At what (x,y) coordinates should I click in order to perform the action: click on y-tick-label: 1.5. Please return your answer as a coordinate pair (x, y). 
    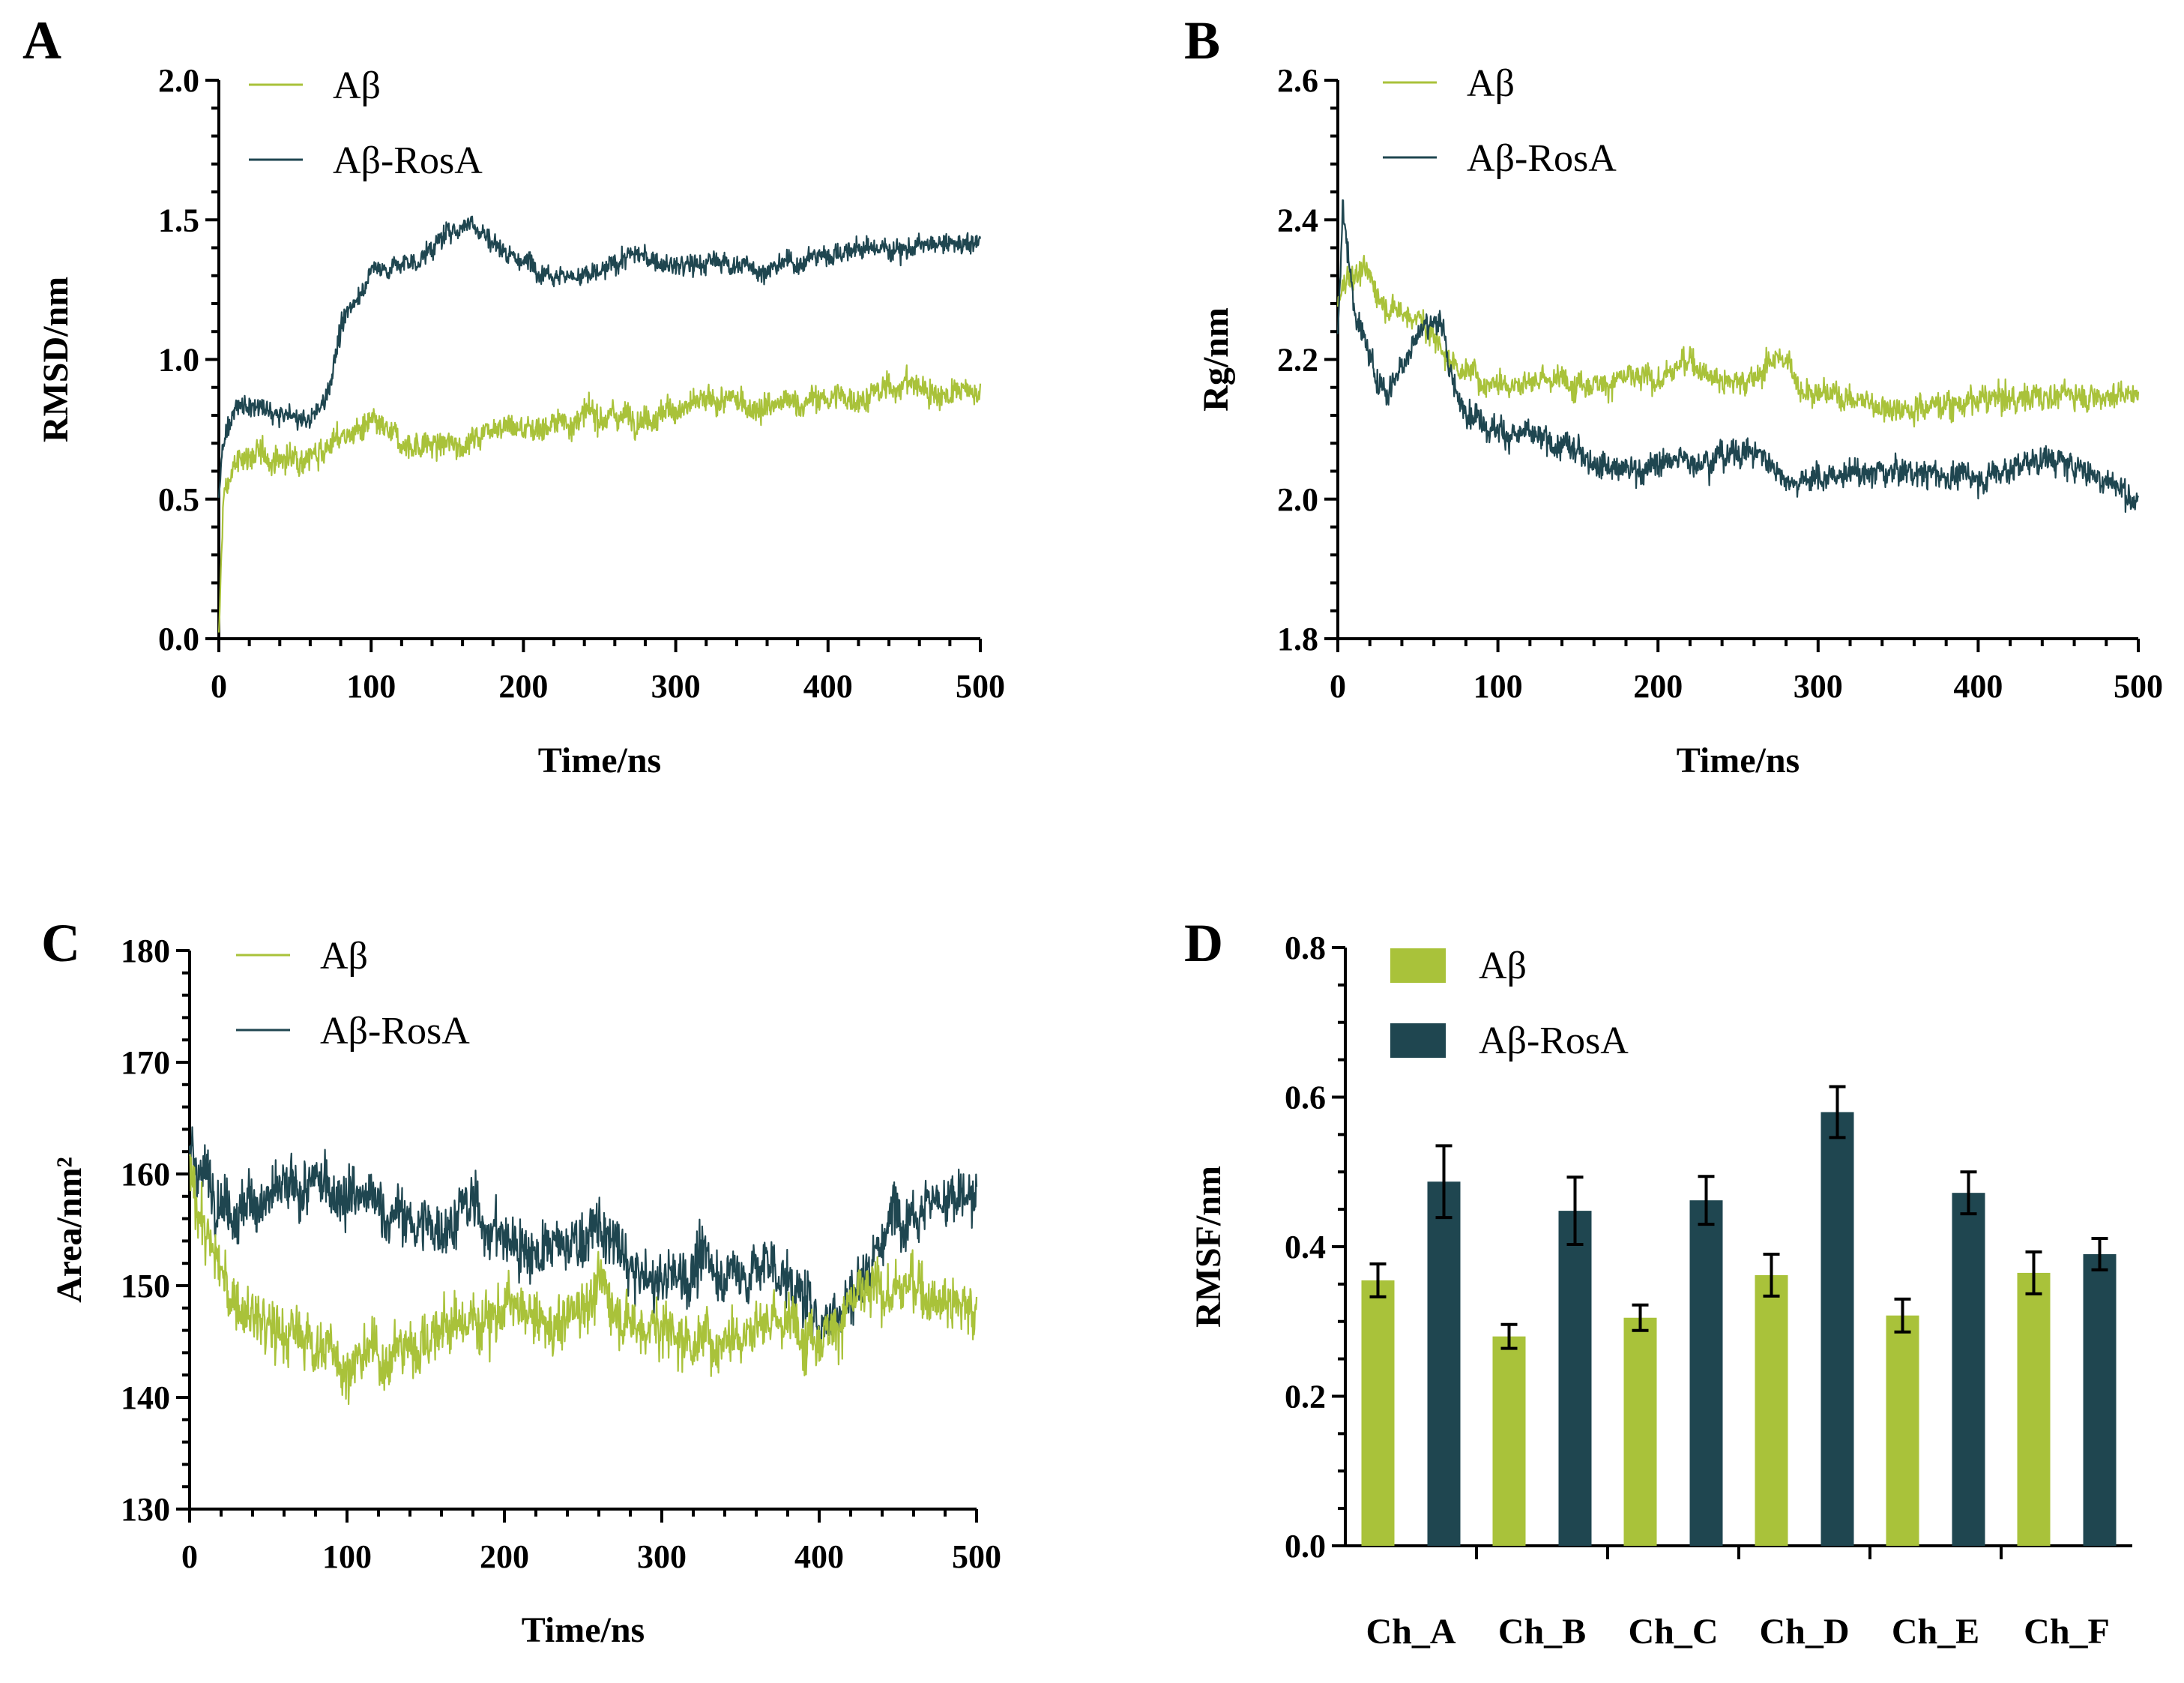
    Looking at the image, I should click on (178, 220).